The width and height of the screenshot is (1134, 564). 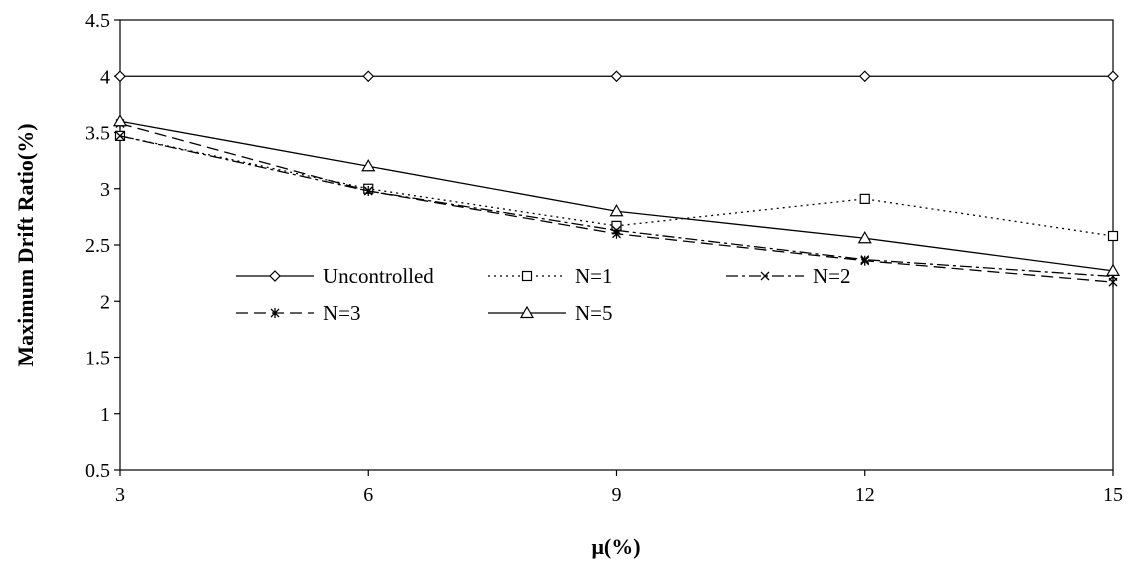 I want to click on y-tick-label: 1, so click(x=105, y=415).